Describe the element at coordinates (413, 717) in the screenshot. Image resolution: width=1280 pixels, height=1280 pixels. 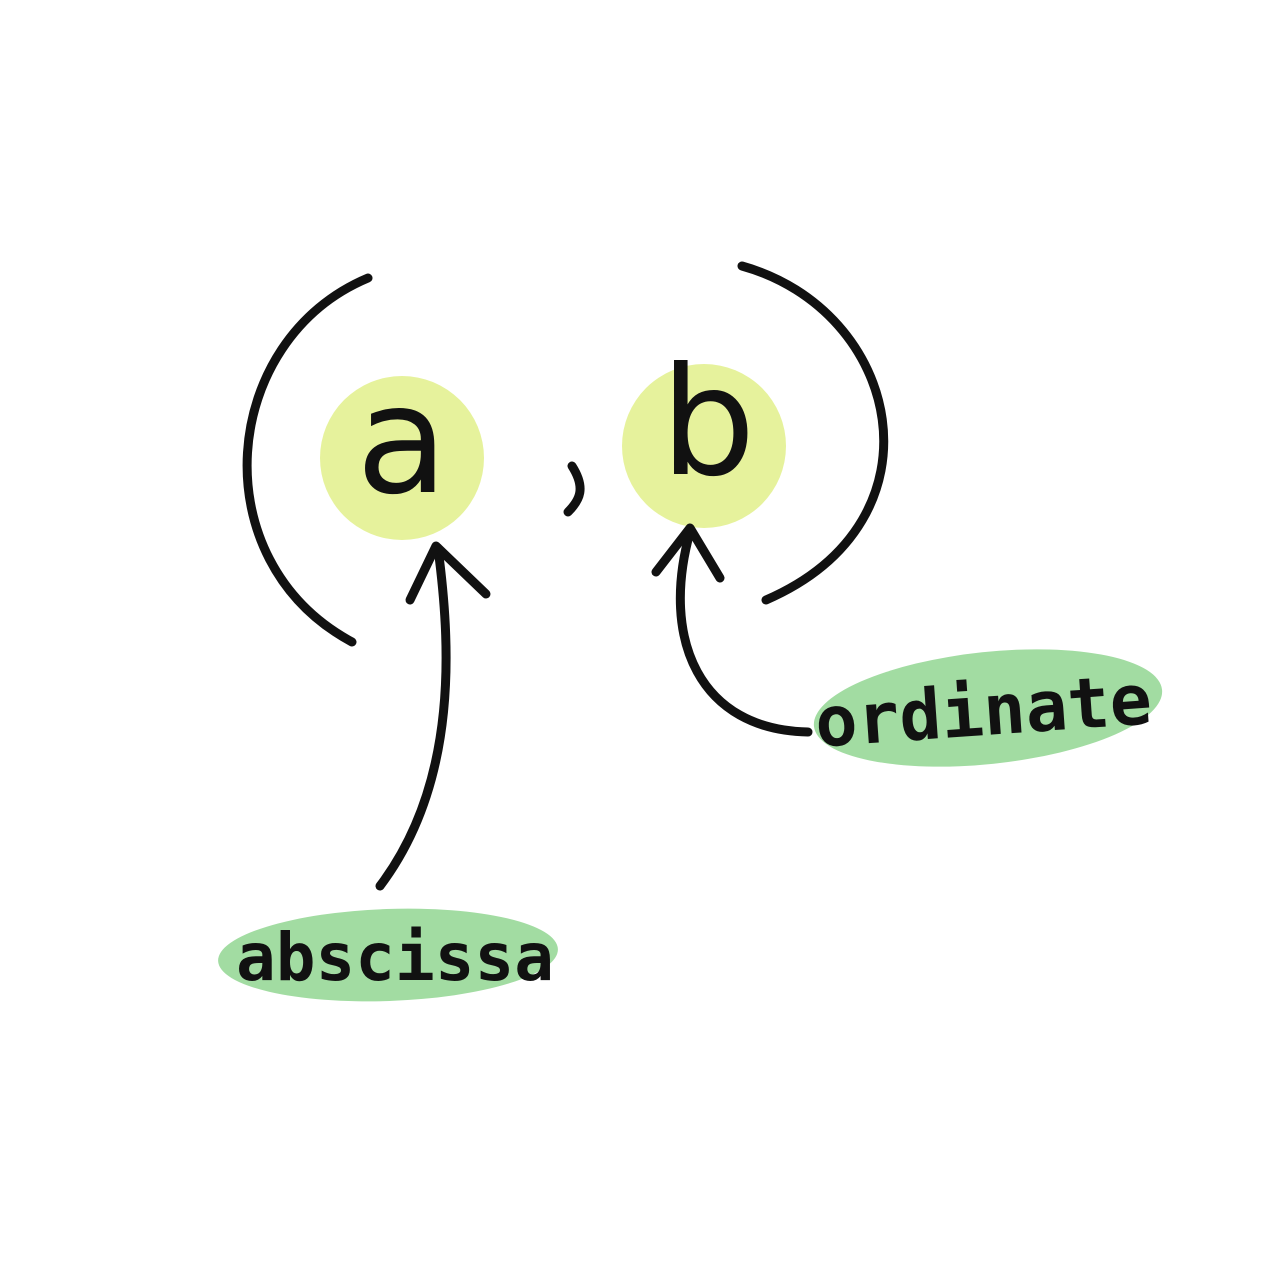
I see `arrow-abscissa-shaft` at that location.